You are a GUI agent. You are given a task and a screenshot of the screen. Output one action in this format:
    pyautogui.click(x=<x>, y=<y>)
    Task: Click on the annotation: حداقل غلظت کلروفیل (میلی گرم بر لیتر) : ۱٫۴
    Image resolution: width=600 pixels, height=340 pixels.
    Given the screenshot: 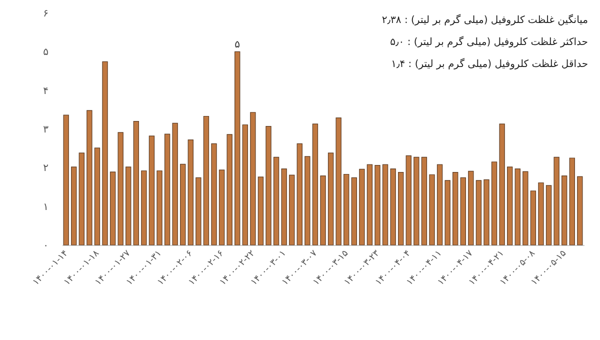 What is the action you would take?
    pyautogui.click(x=489, y=64)
    